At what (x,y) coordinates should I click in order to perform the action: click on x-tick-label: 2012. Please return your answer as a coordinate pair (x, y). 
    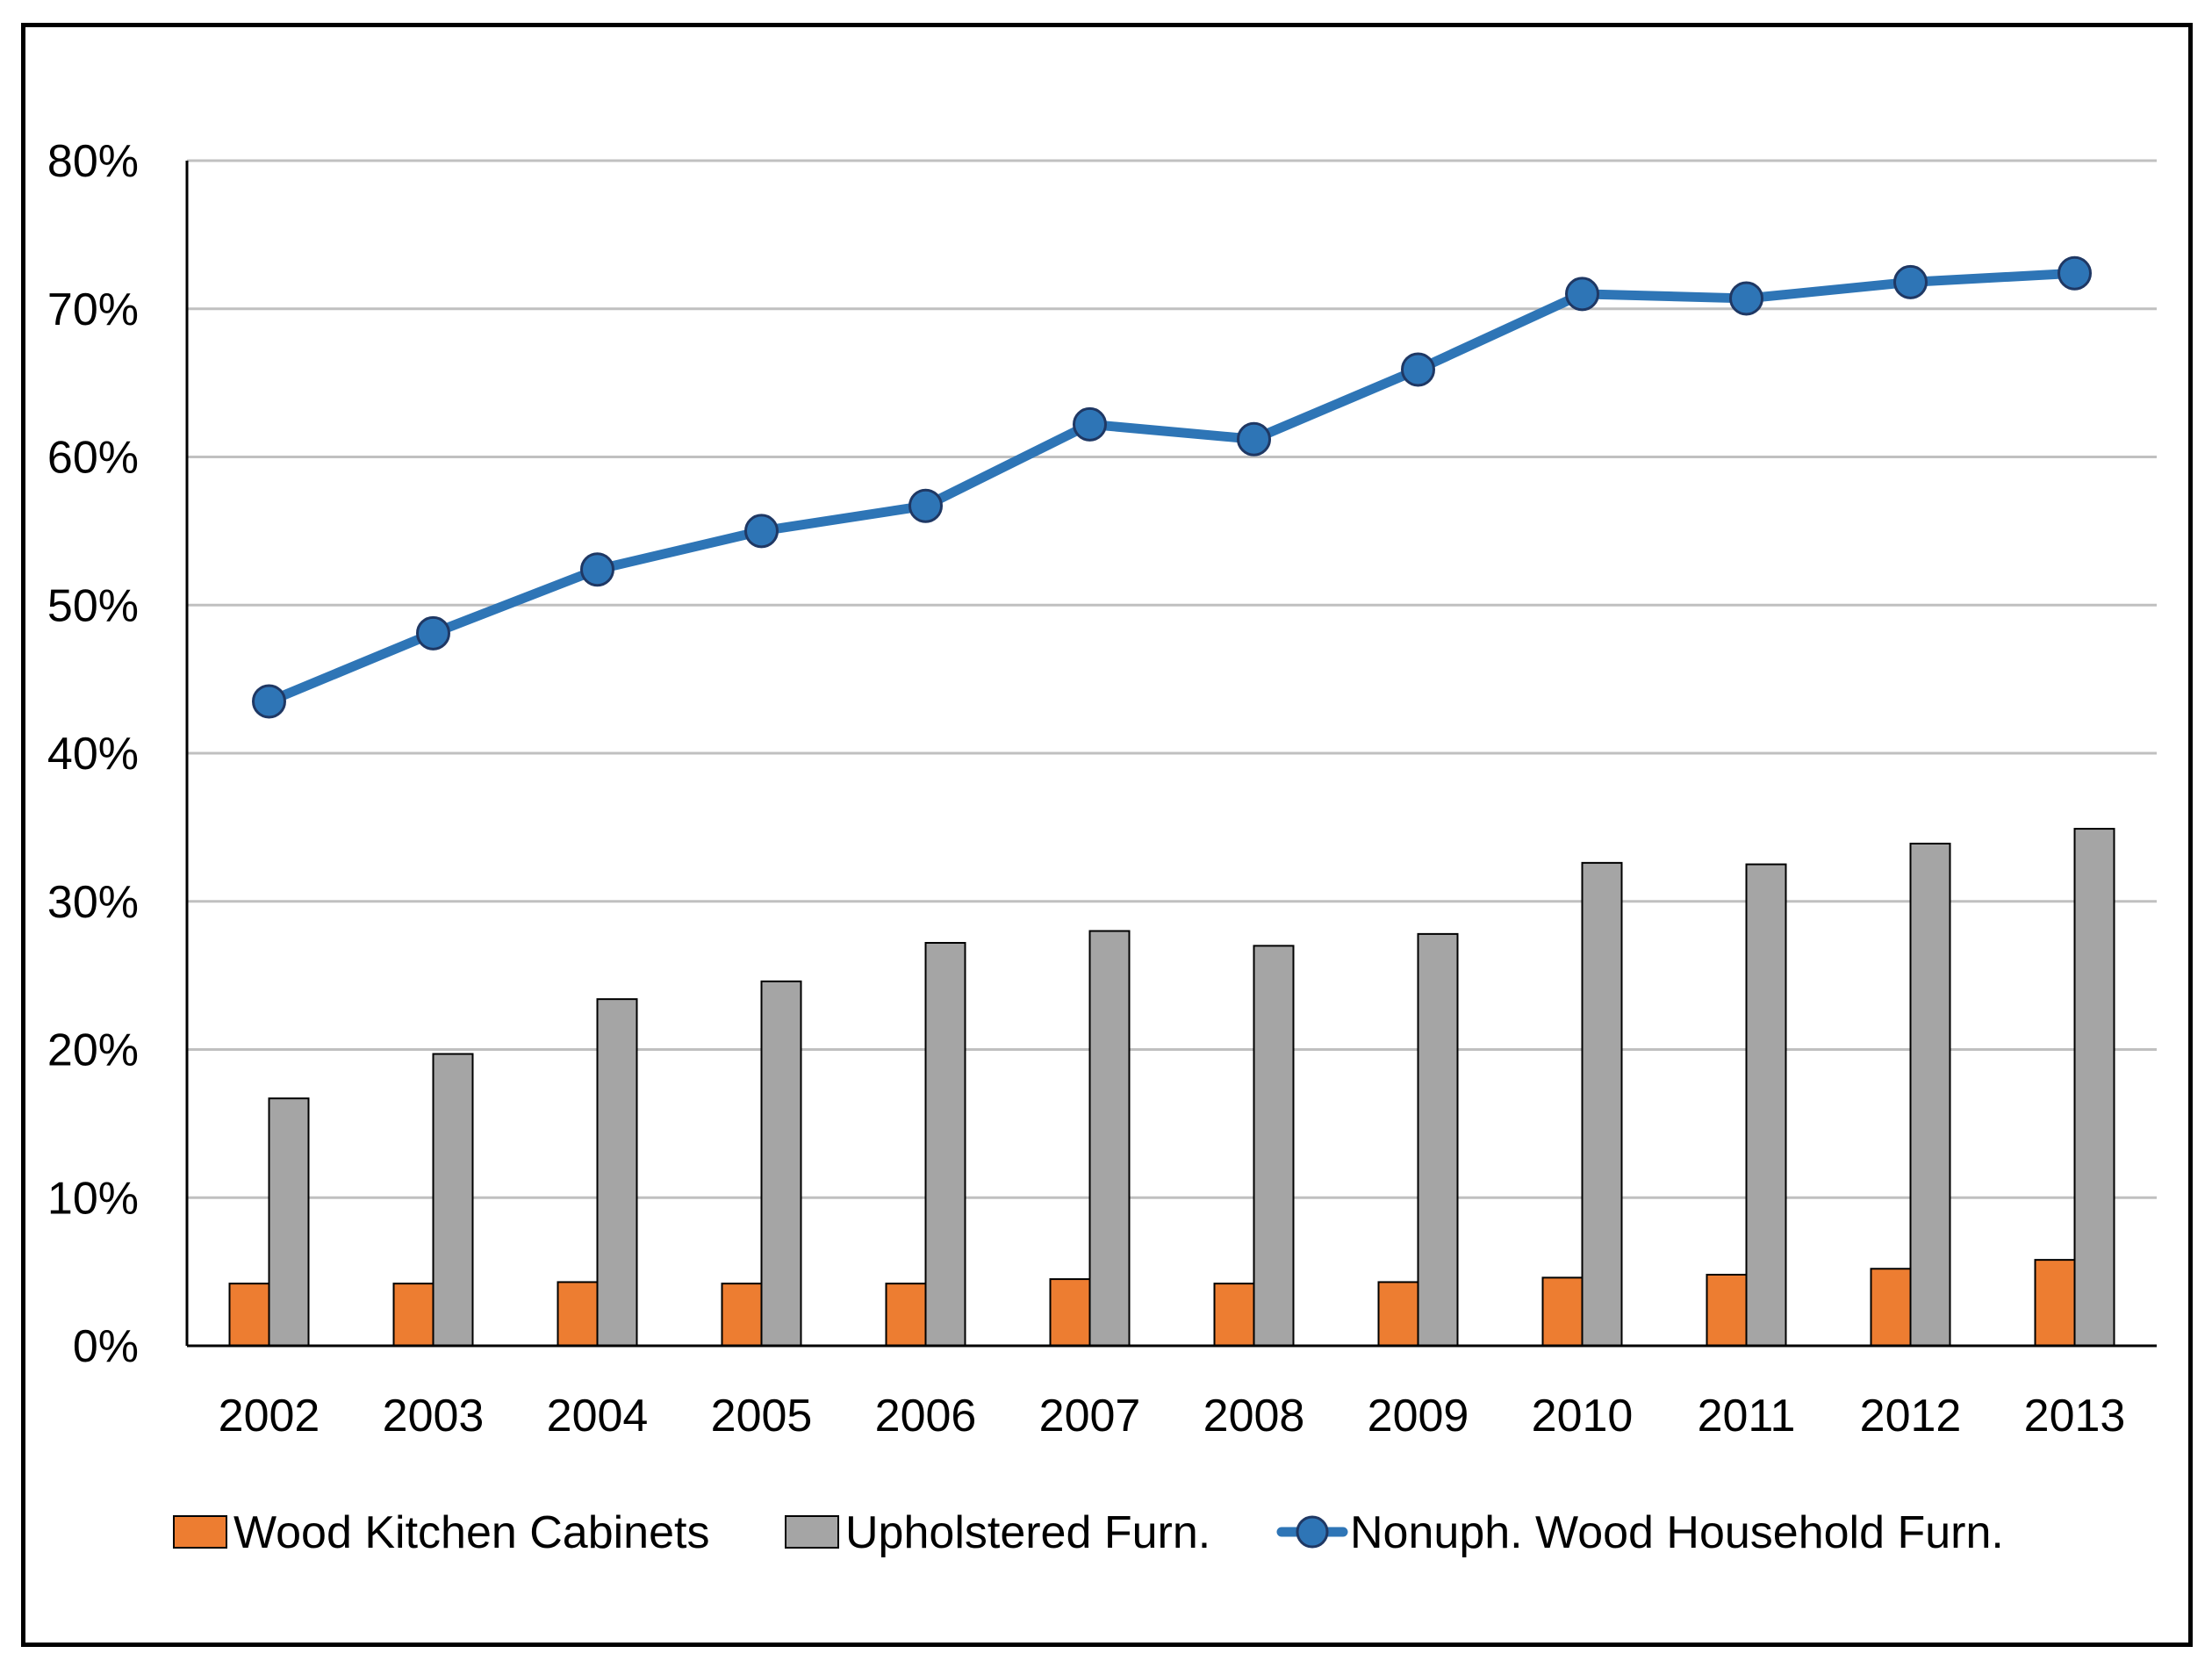
    Looking at the image, I should click on (1911, 1416).